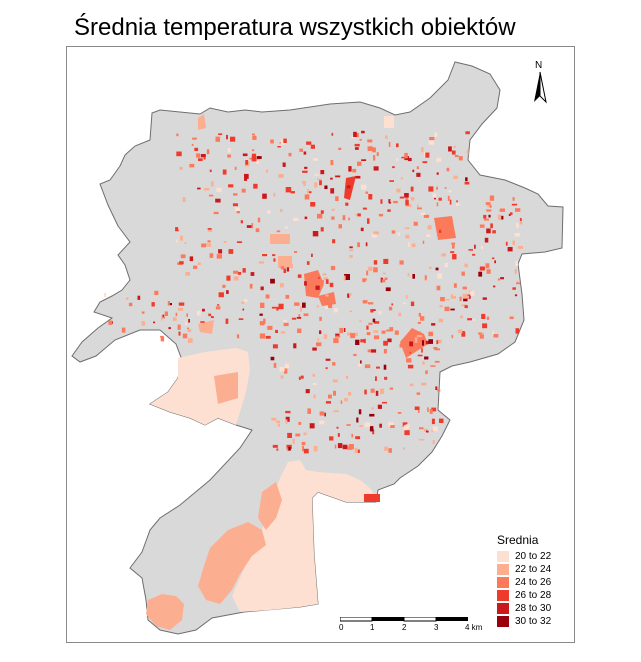 Image resolution: width=641 pixels, height=662 pixels. What do you see at coordinates (270, 506) in the screenshot?
I see `area-s1` at bounding box center [270, 506].